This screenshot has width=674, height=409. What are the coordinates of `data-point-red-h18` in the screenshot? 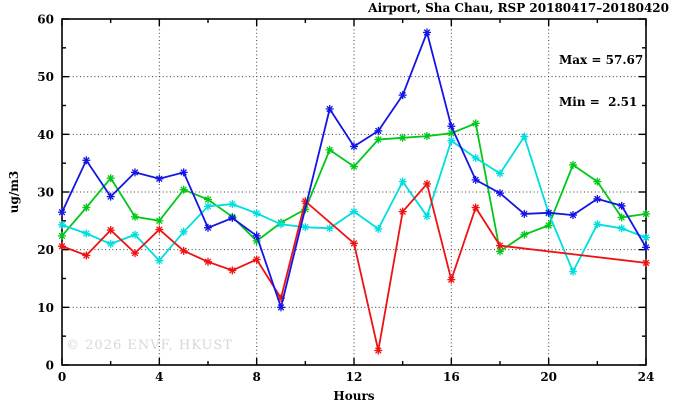 It's located at (500, 245).